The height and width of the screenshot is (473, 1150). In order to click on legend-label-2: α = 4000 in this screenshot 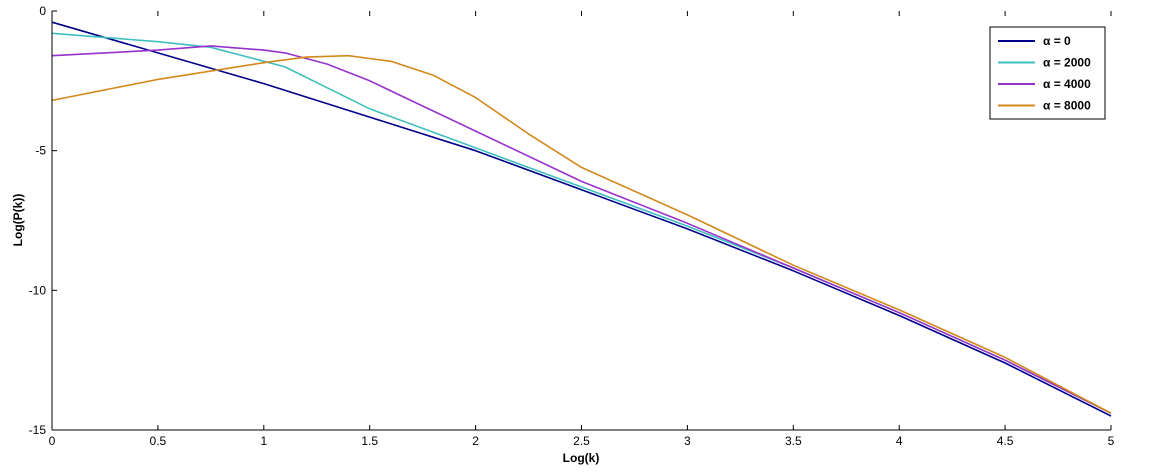, I will do `click(1067, 84)`.